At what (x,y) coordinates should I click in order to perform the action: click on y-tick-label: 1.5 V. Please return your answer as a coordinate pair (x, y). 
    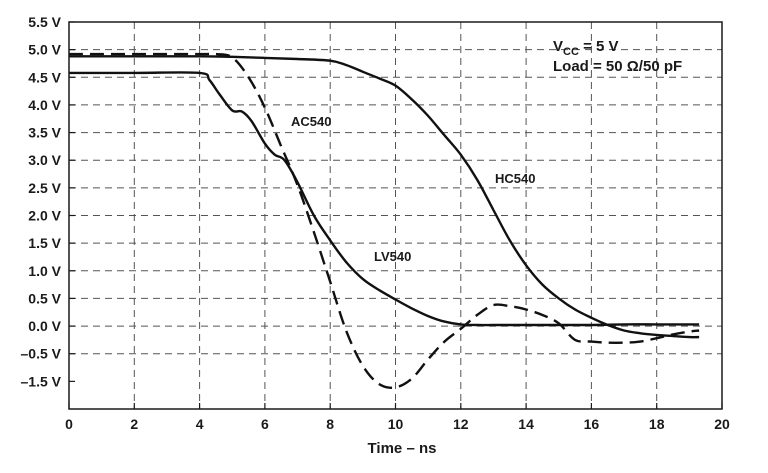
    Looking at the image, I should click on (44, 243).